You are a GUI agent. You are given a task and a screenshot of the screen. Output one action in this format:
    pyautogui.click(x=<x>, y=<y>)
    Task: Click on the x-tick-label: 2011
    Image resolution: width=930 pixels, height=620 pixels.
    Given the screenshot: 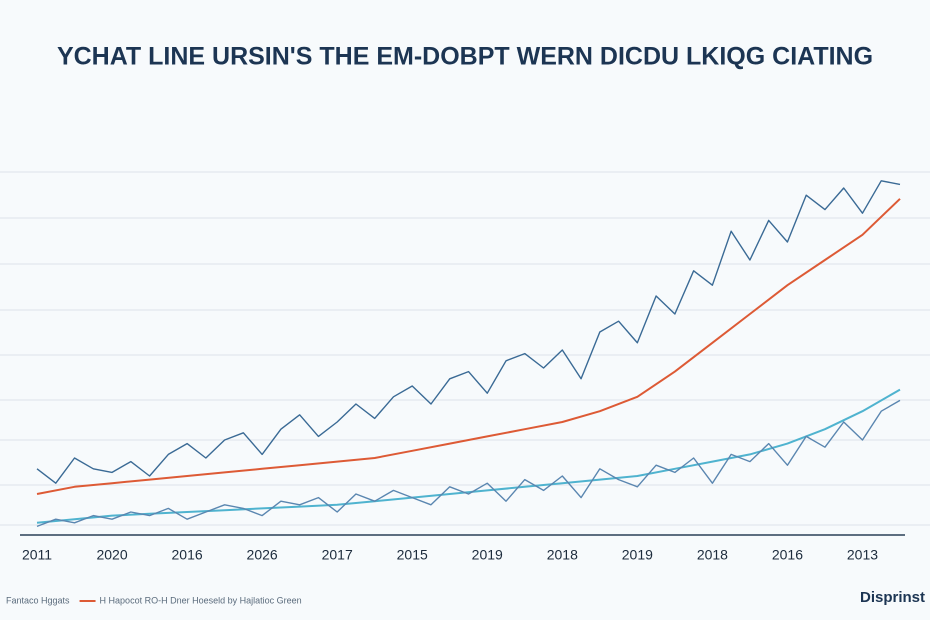 What is the action you would take?
    pyautogui.click(x=37, y=555)
    